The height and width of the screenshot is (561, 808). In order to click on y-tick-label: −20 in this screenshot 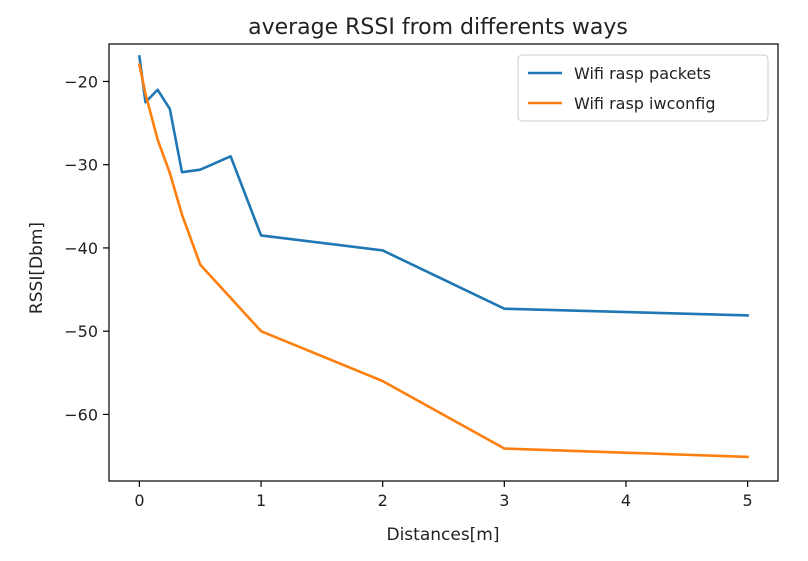, I will do `click(81, 81)`.